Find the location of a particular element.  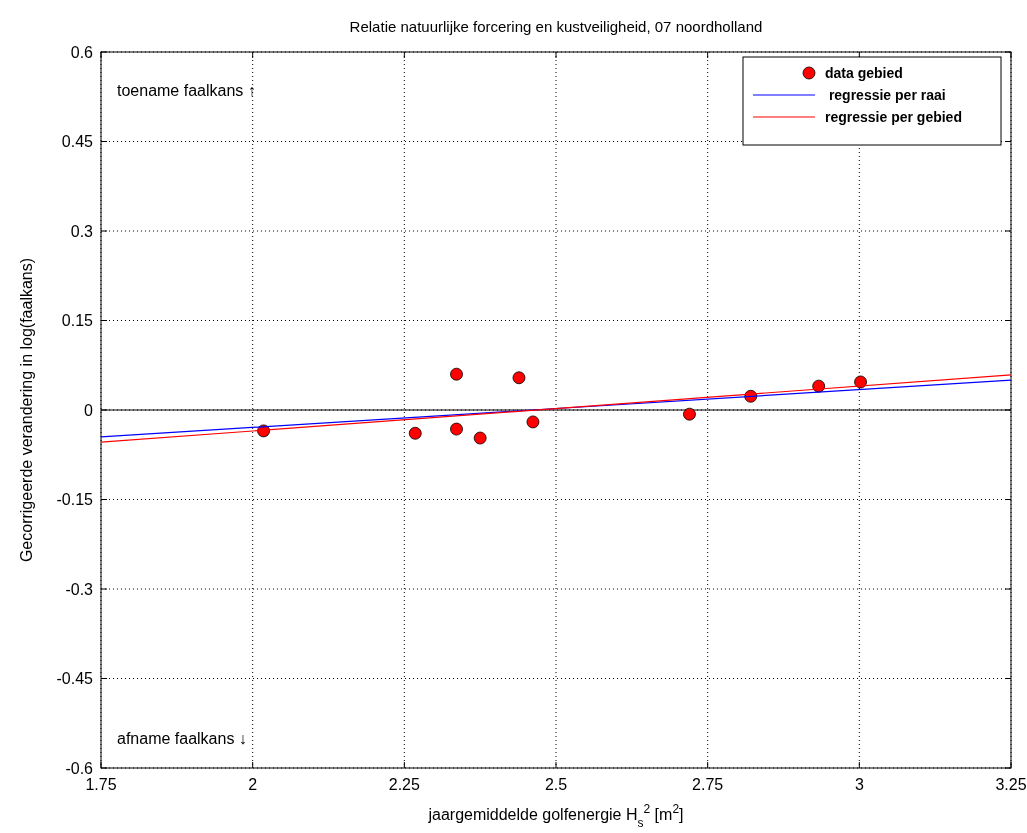

x-tick-label: 1.75 is located at coordinates (101, 784).